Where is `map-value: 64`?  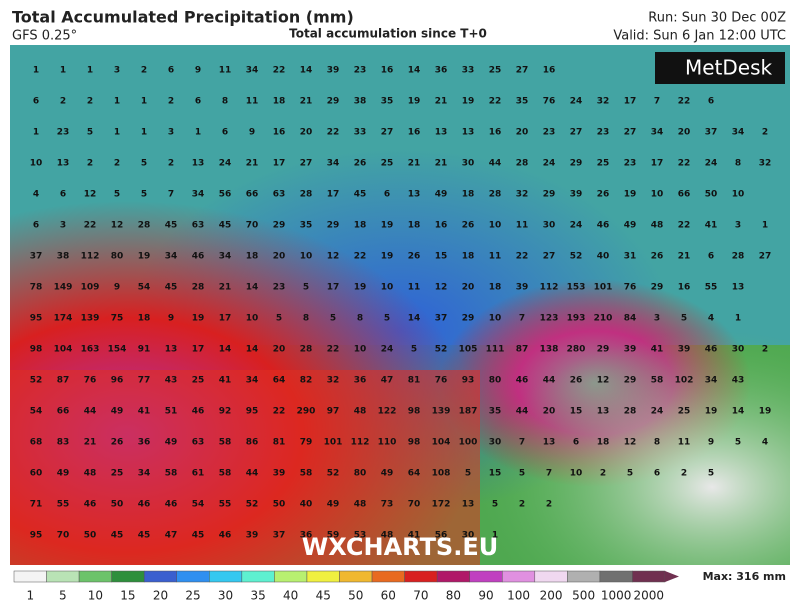
map-value: 64 is located at coordinates (279, 381).